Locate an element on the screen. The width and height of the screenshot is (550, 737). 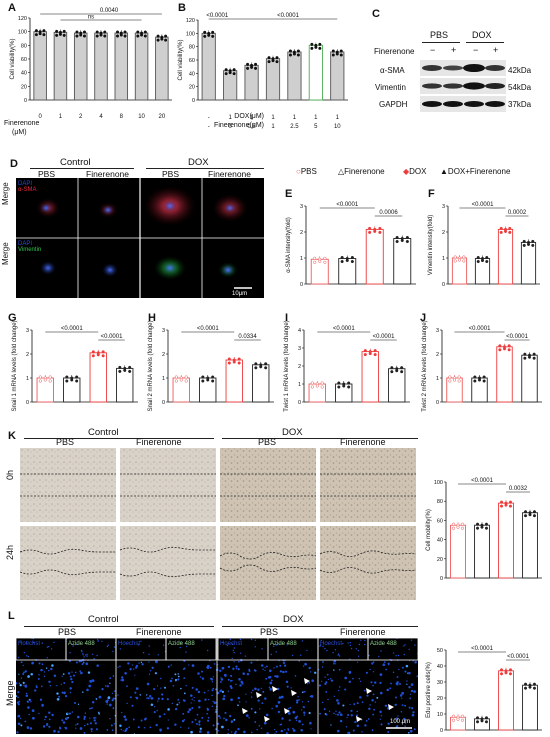
panel-l-col-2: Finerenone is located at coordinates (159, 632).